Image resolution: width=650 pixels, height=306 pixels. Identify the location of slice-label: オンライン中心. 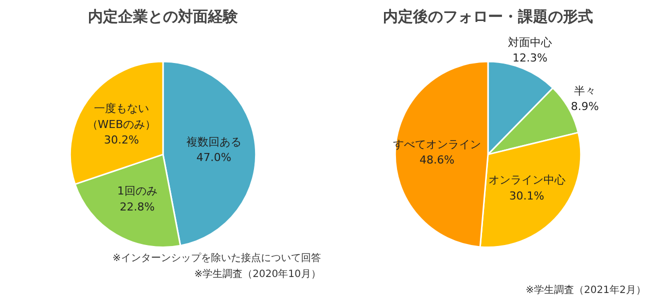
(527, 180).